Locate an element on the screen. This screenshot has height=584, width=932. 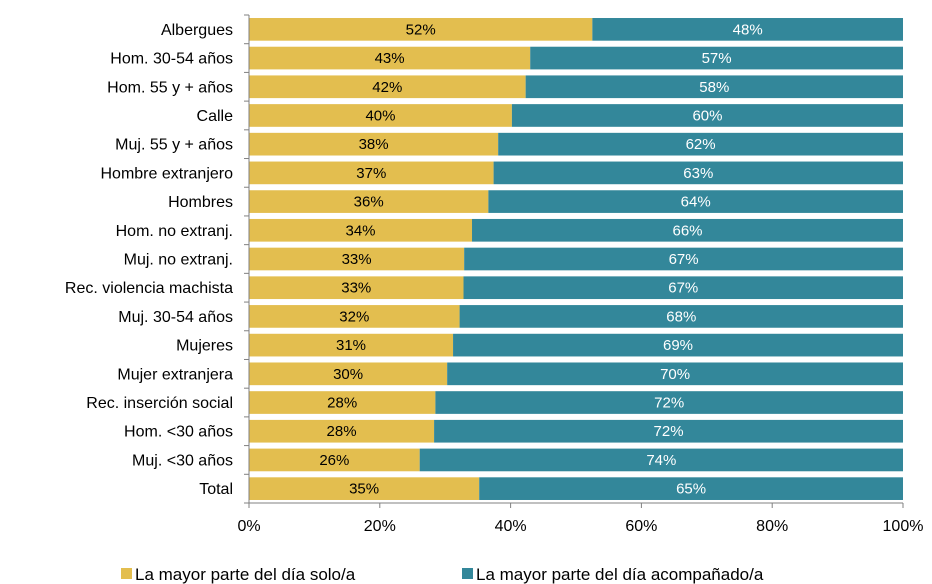
data-label: 35% is located at coordinates (364, 489).